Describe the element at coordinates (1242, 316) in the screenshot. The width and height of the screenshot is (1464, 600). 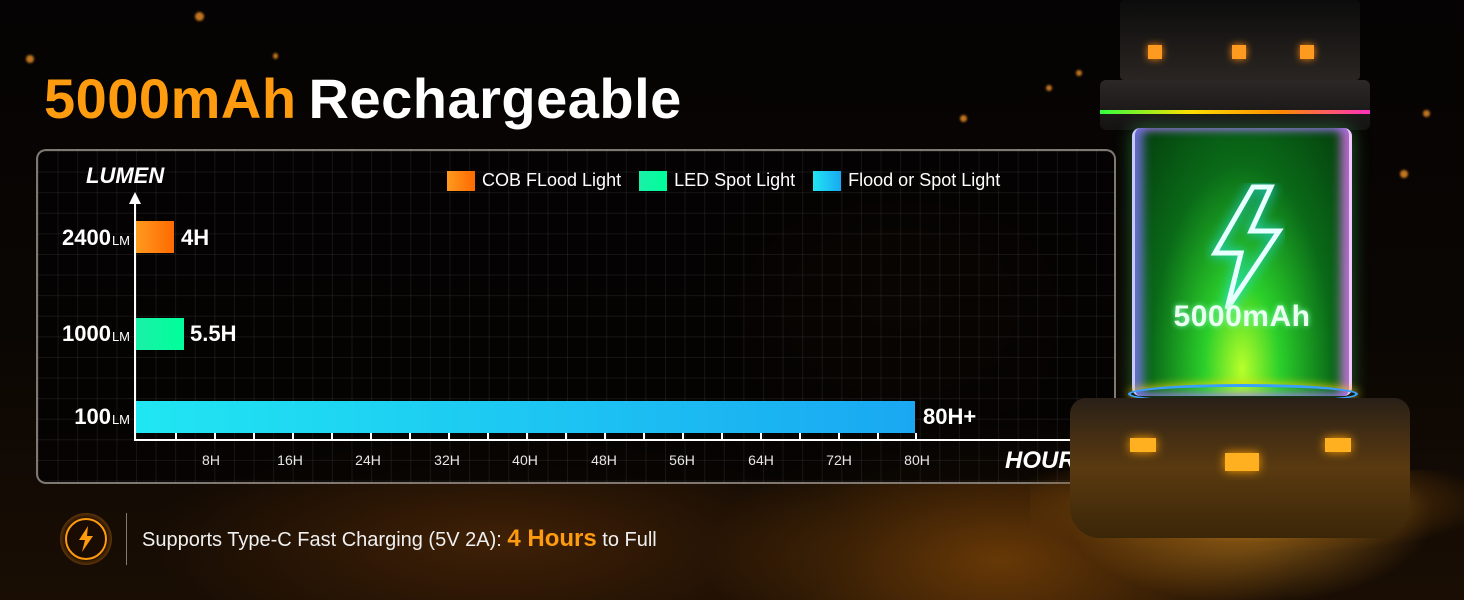
I see `battery-capacity-label: 5000mAh` at that location.